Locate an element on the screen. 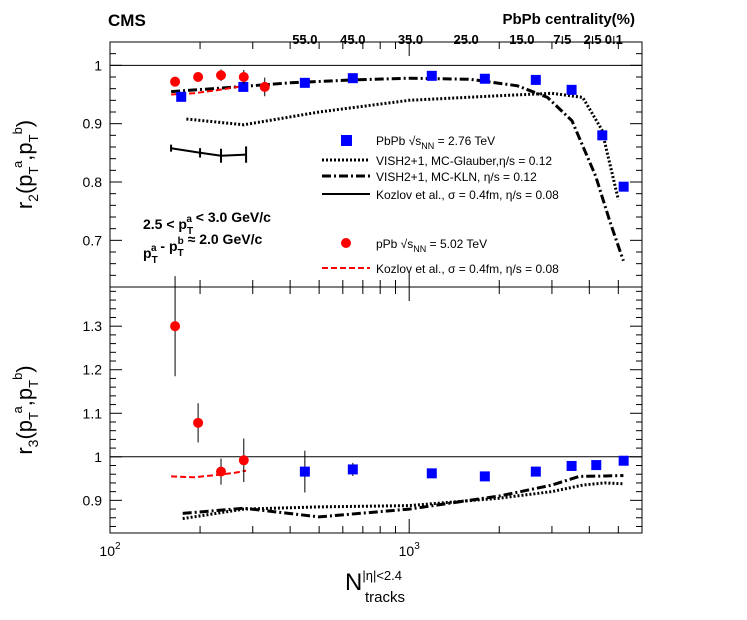 The image size is (747, 620). x-tick-label-exponent: 3 is located at coordinates (417, 546).